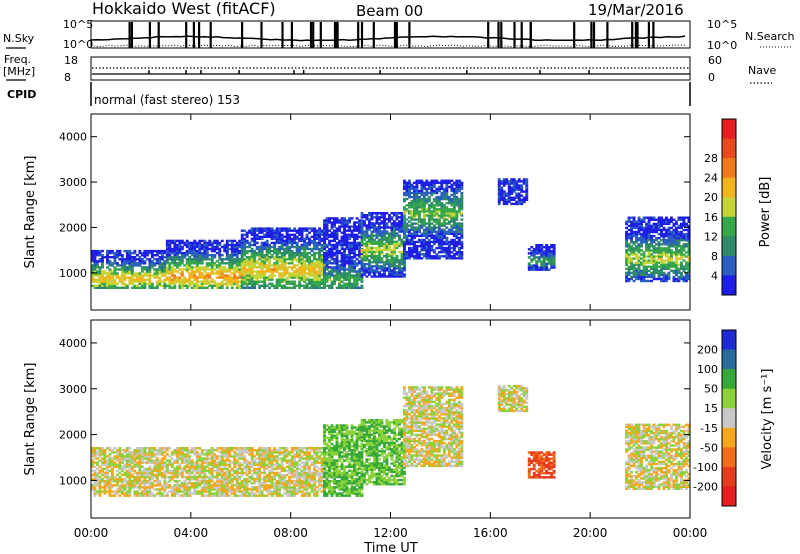 The width and height of the screenshot is (800, 554). Describe the element at coordinates (30, 212) in the screenshot. I see `power-ylabel: Slant Range [km]` at that location.